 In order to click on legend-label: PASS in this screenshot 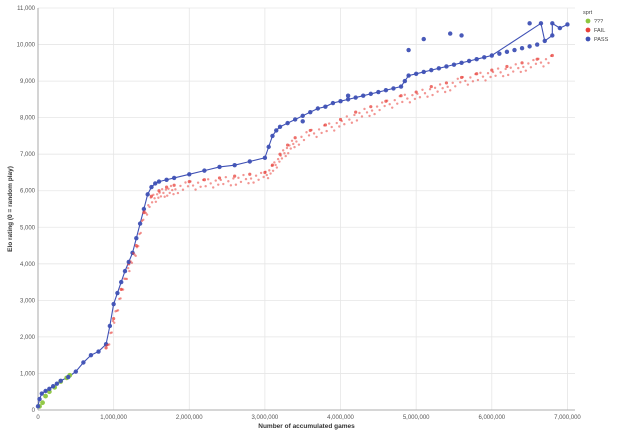, I will do `click(601, 40)`.